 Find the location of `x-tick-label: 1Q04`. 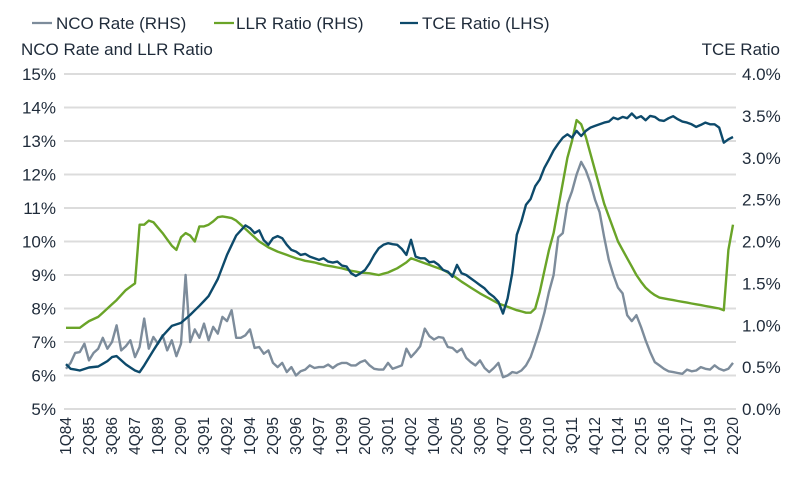

x-tick-label: 1Q04 is located at coordinates (434, 436).